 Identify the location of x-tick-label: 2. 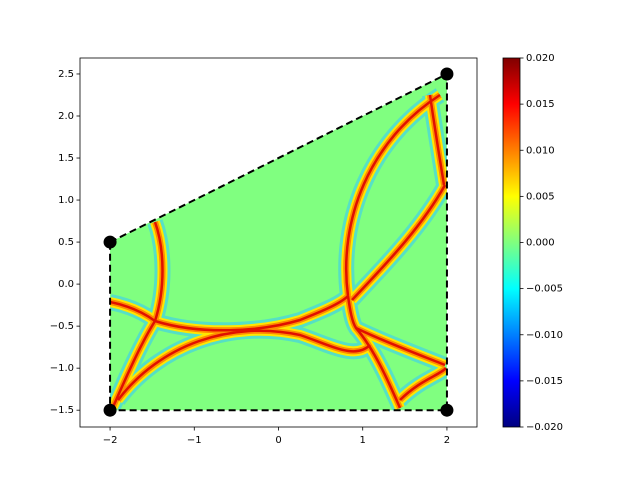
(447, 440).